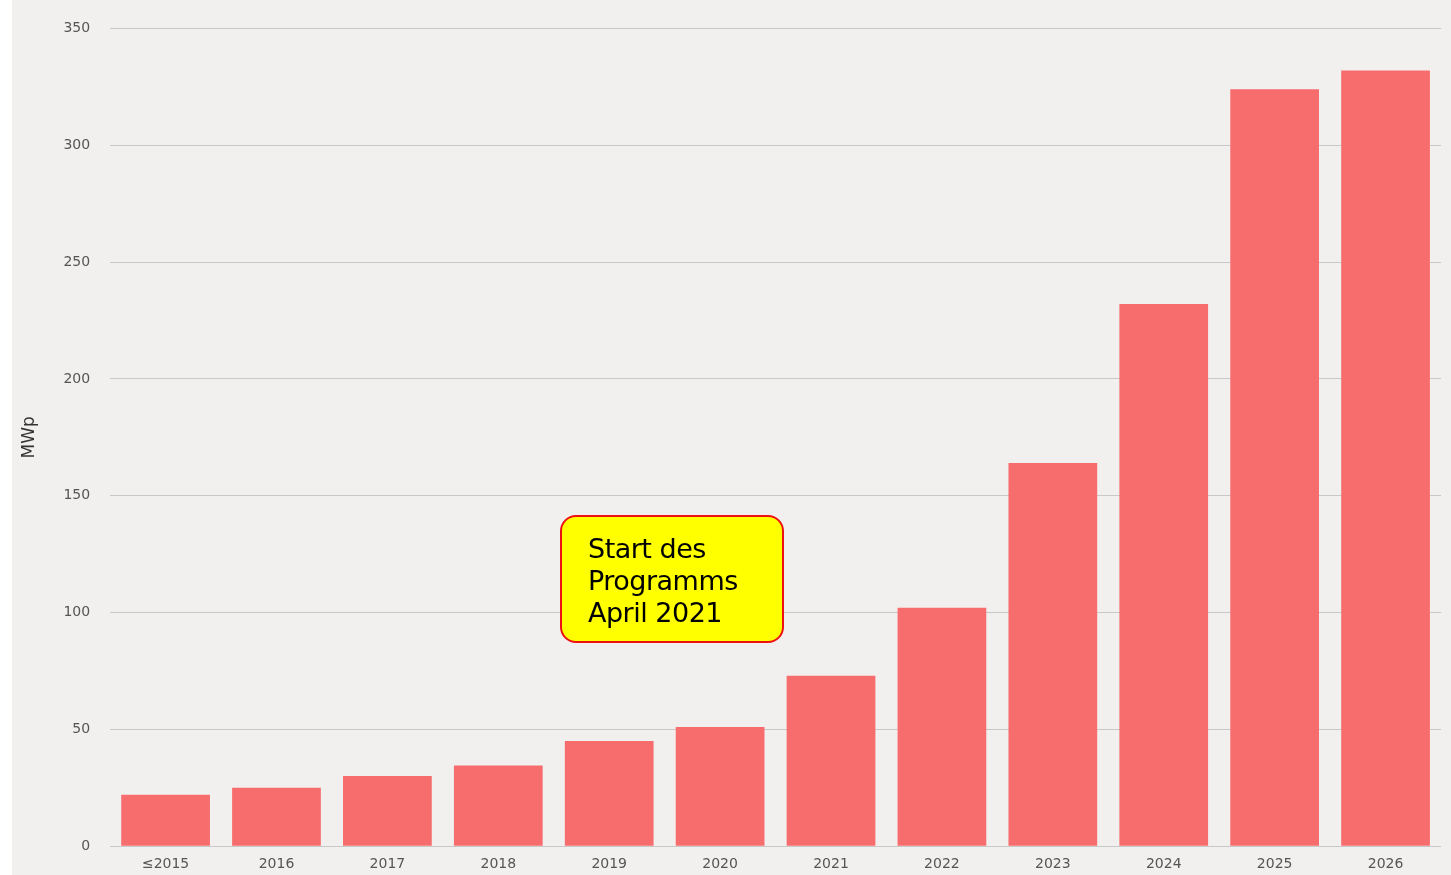 The image size is (1451, 875). I want to click on y-tick-label: 50, so click(81, 728).